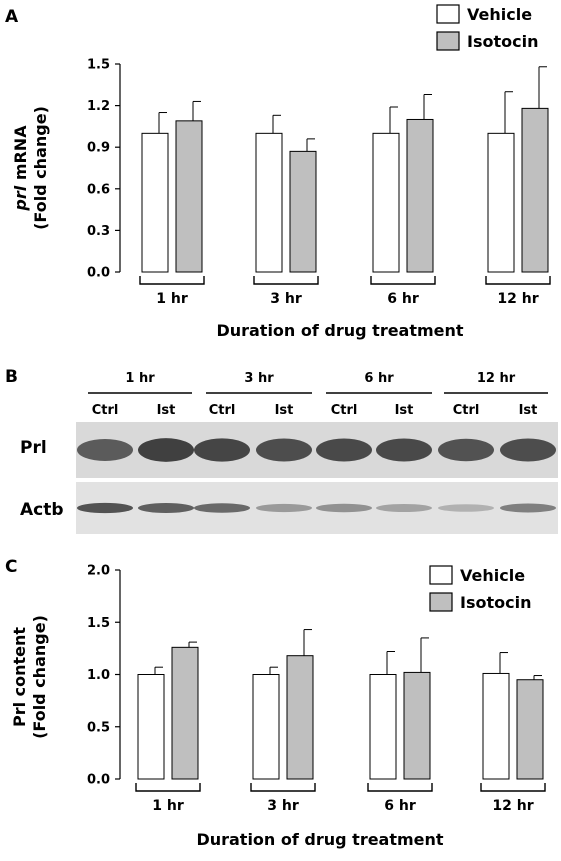  I want to click on y-tick-label: 0.6, so click(98, 189).